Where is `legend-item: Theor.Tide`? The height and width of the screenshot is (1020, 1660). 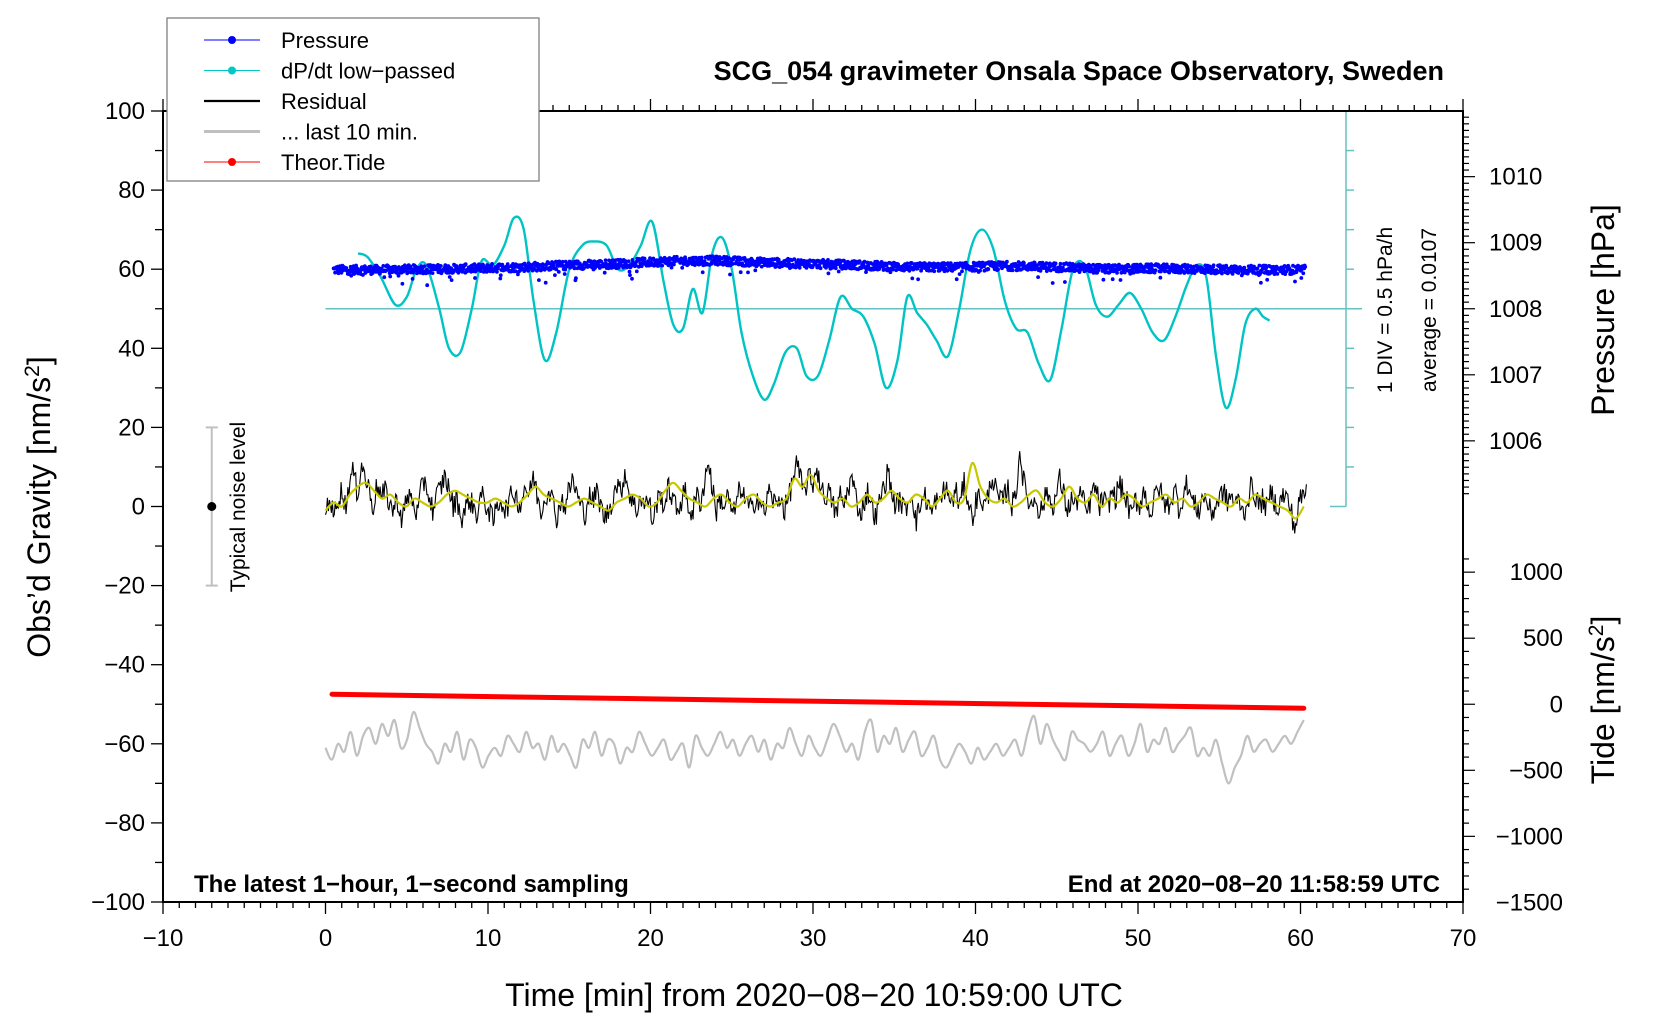 legend-item: Theor.Tide is located at coordinates (294, 162).